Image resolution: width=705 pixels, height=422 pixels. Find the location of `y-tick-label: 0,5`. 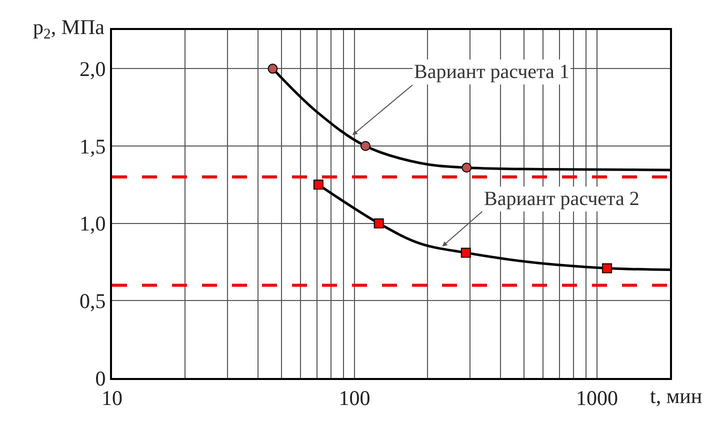

y-tick-label: 0,5 is located at coordinates (93, 301).